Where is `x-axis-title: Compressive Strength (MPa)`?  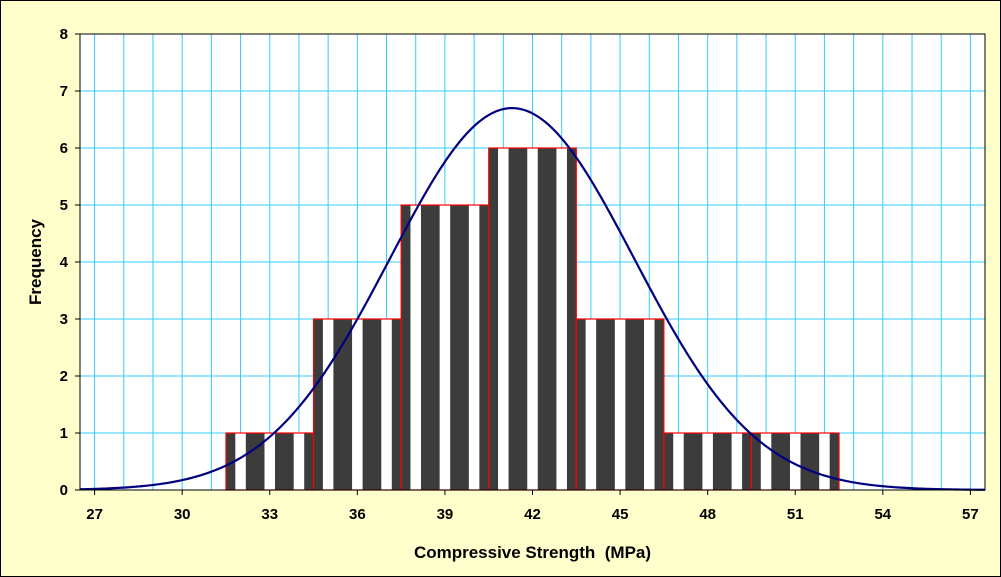
x-axis-title: Compressive Strength (MPa) is located at coordinates (532, 552).